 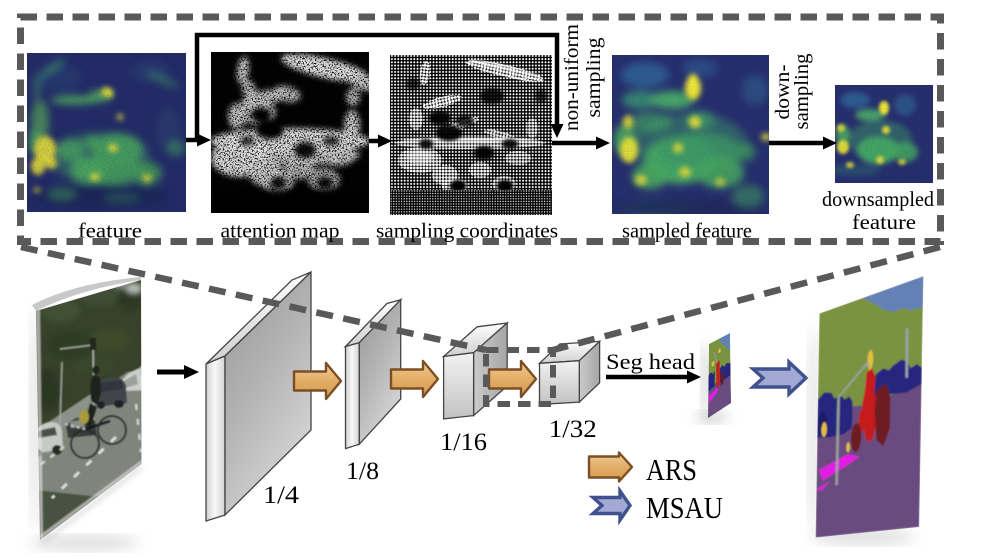 I want to click on svg-text: 1/4, so click(x=281, y=495).